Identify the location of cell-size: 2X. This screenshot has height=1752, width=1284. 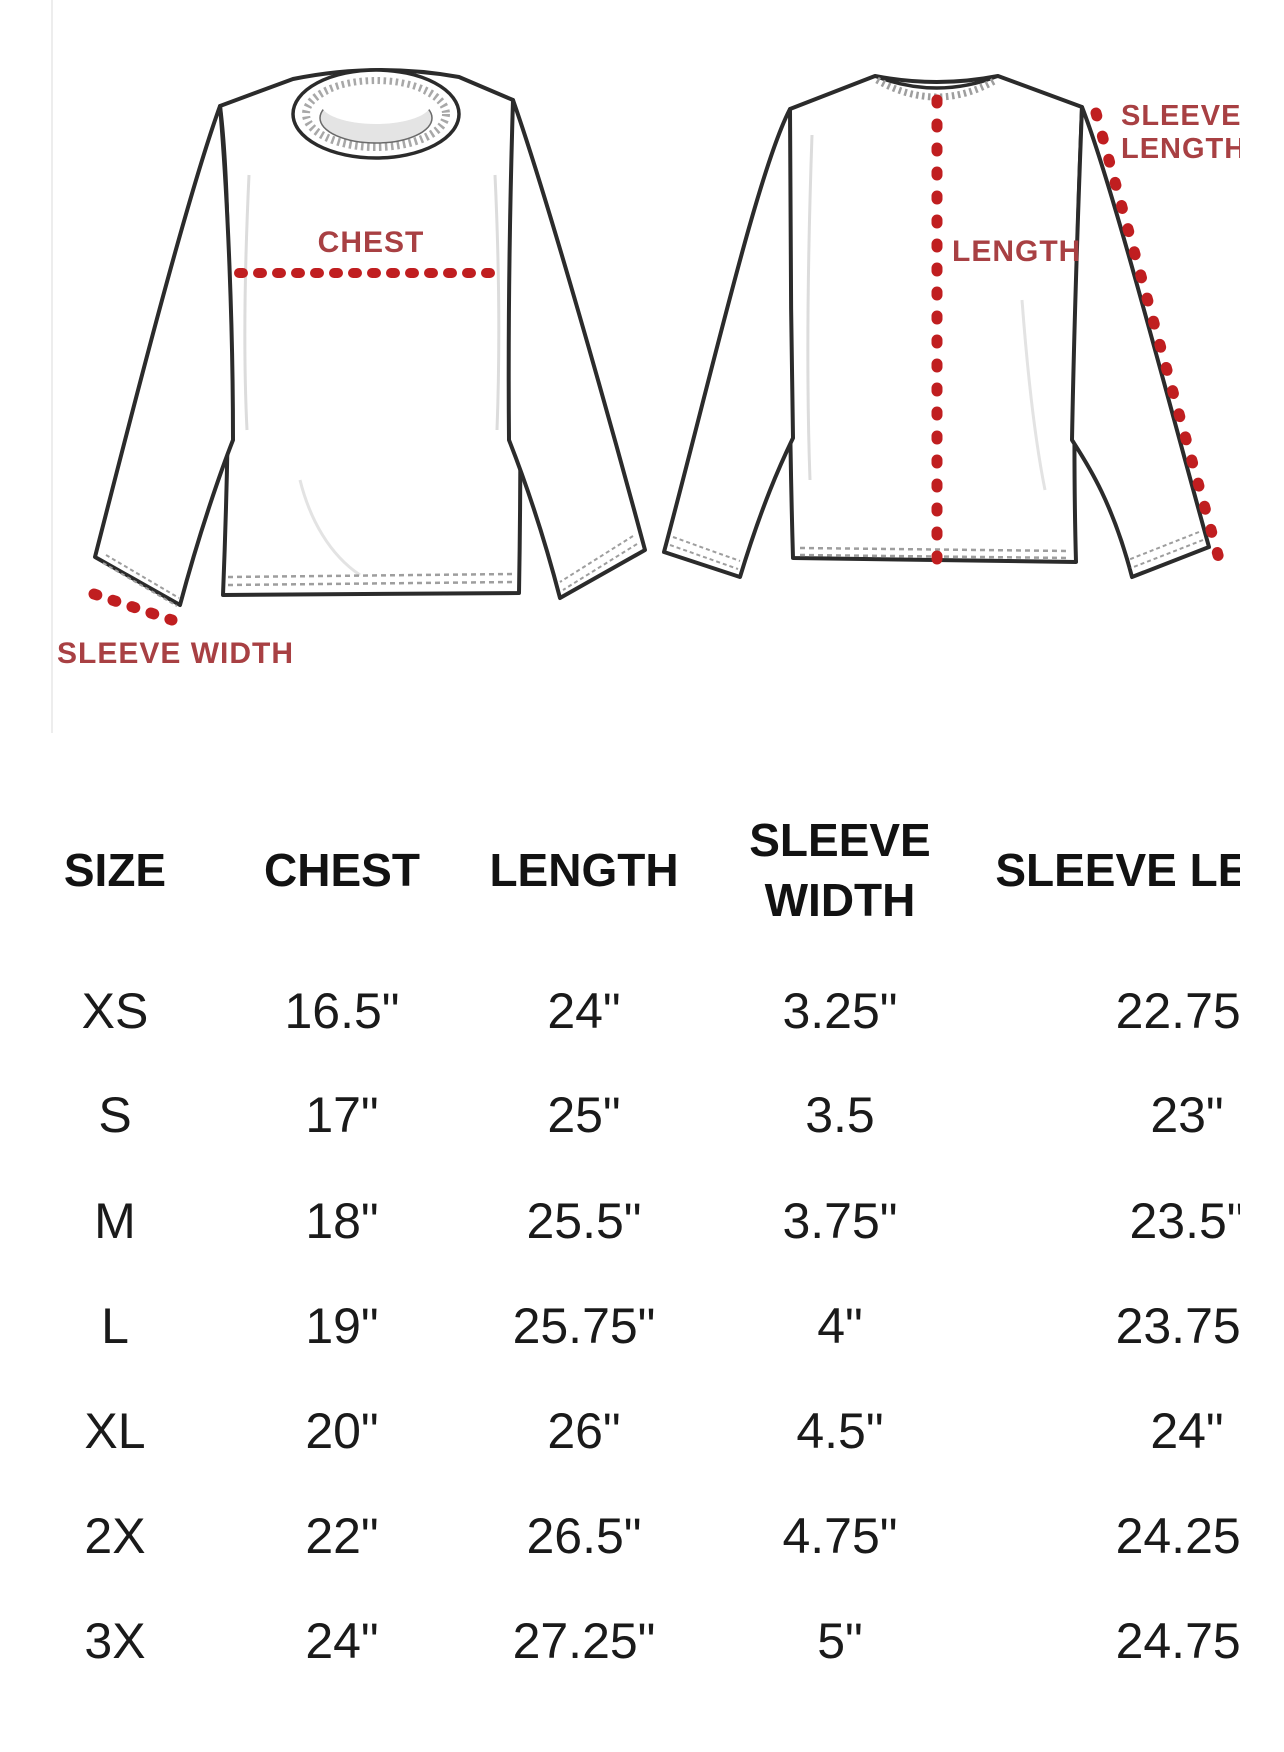
(115, 1536).